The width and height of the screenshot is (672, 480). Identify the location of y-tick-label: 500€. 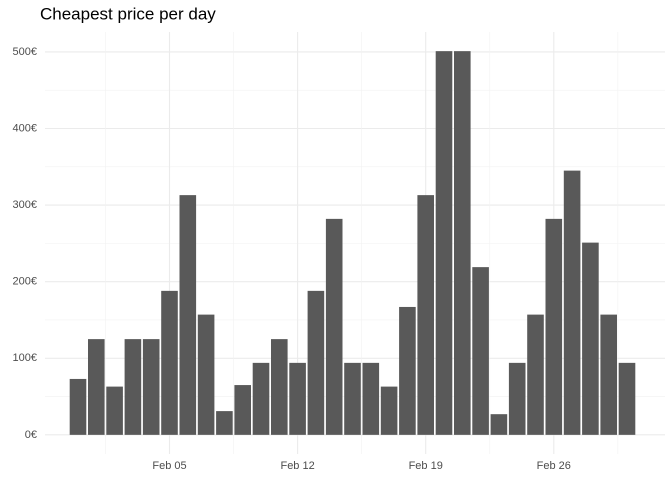
(25, 52).